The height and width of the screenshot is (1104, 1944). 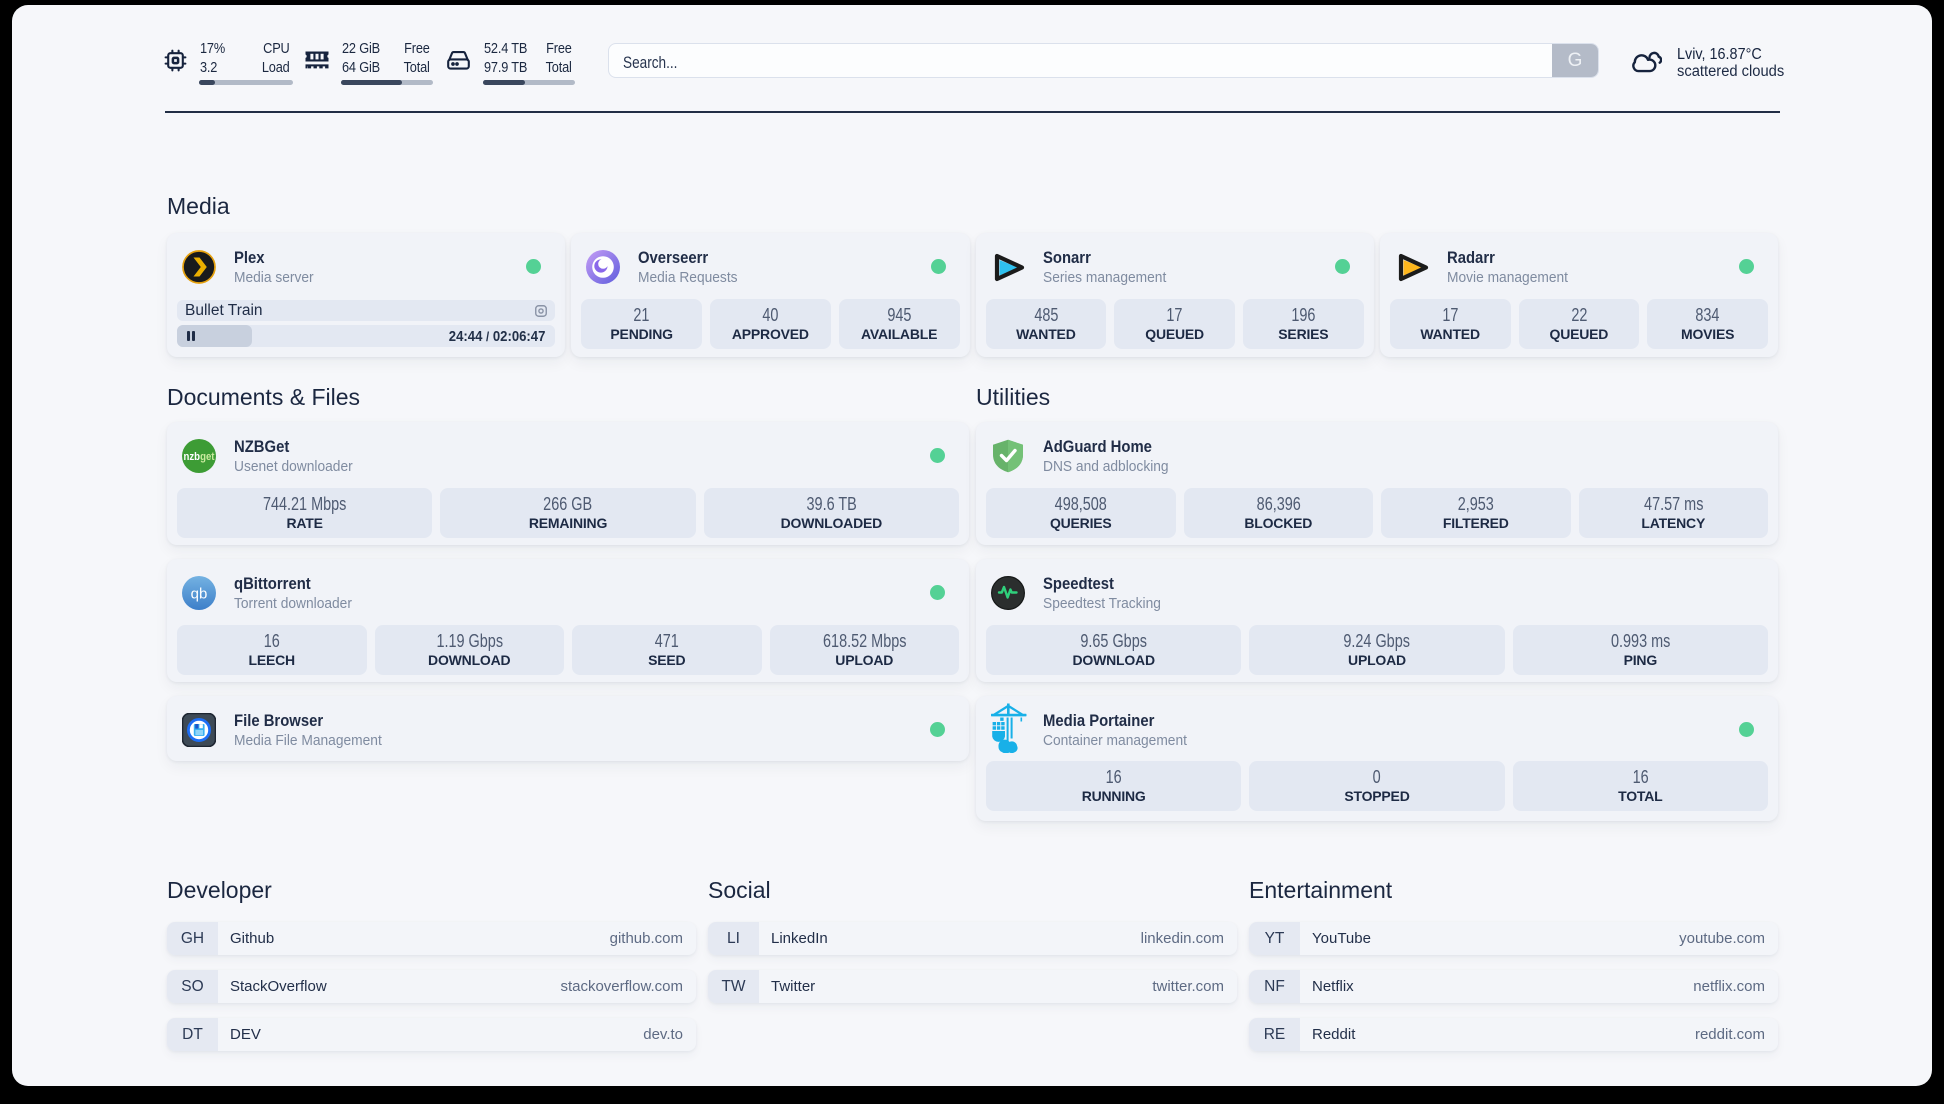 I want to click on svg-text: qb, so click(x=199, y=594).